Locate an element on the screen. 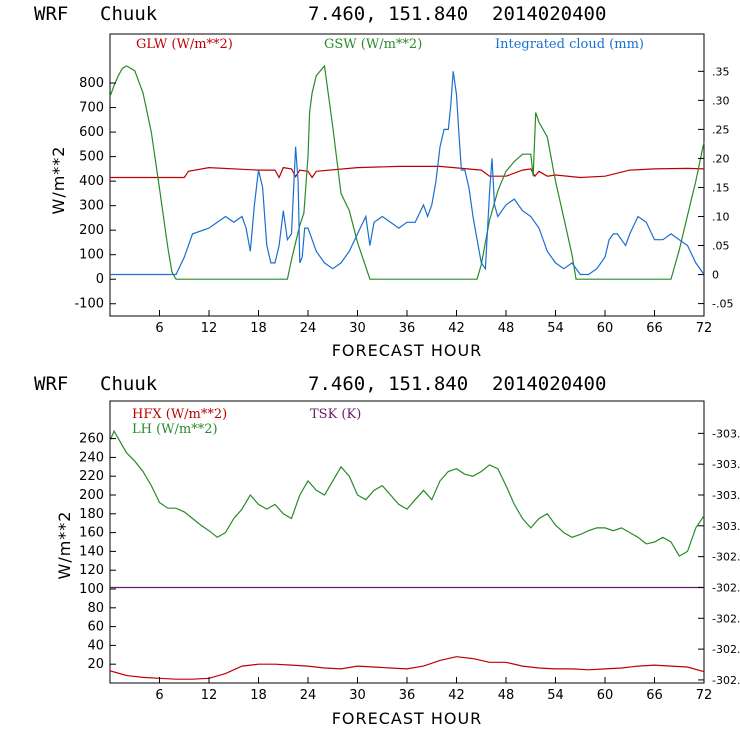 The width and height of the screenshot is (740, 740). bottom-y-tick-label: 140 is located at coordinates (91, 551).